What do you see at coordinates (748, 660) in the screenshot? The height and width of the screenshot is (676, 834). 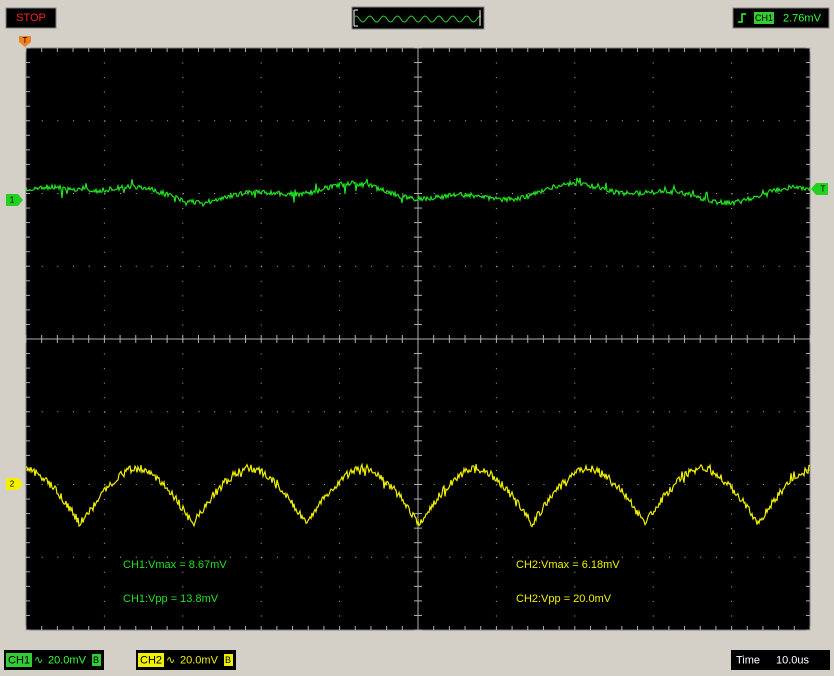 I see `time-label: Time` at bounding box center [748, 660].